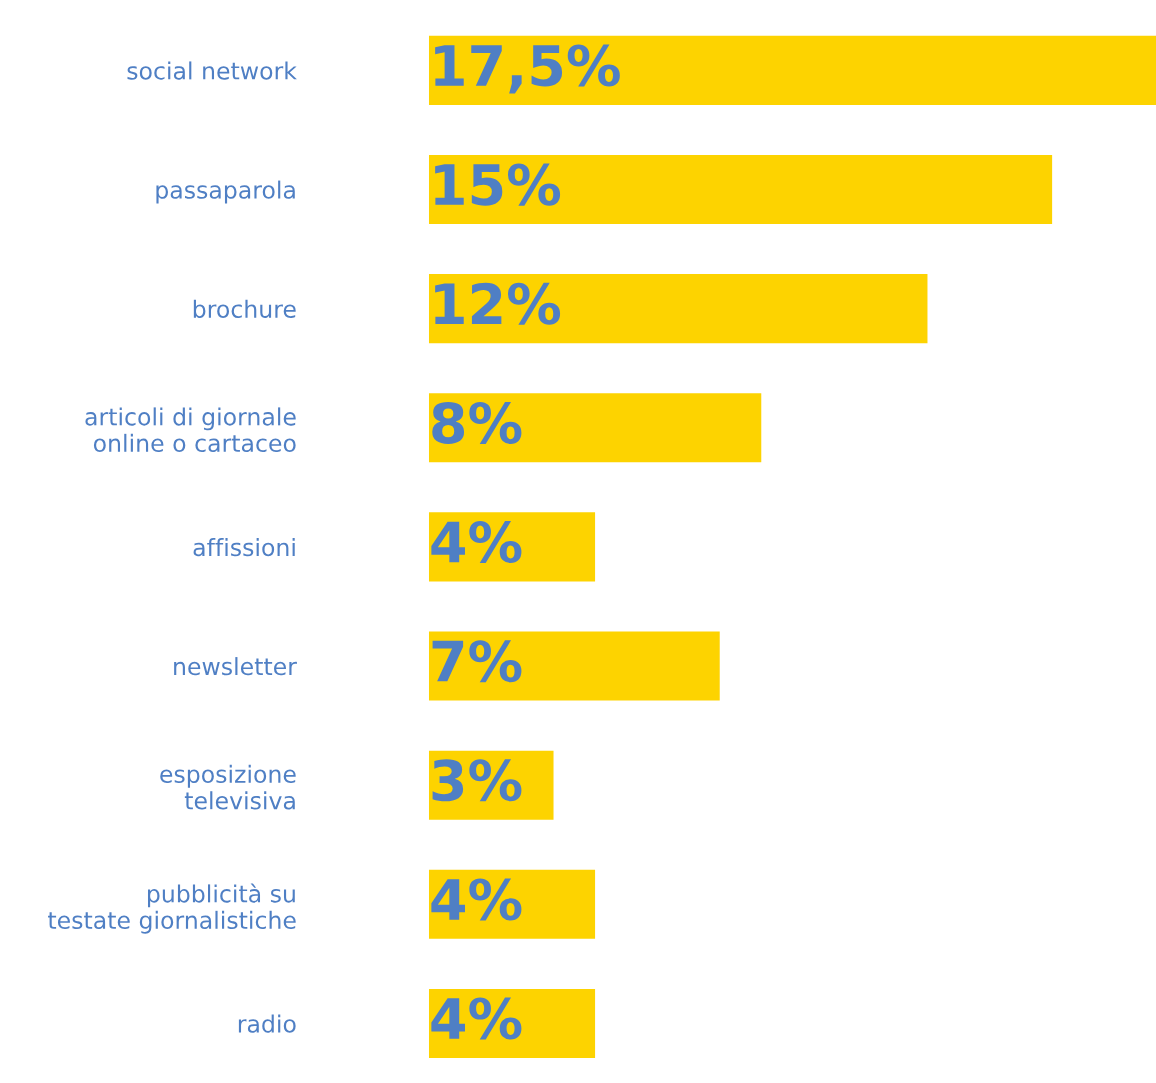 The height and width of the screenshot is (1083, 1156). Describe the element at coordinates (267, 1023) in the screenshot. I see `y-tick-label: radio` at that location.